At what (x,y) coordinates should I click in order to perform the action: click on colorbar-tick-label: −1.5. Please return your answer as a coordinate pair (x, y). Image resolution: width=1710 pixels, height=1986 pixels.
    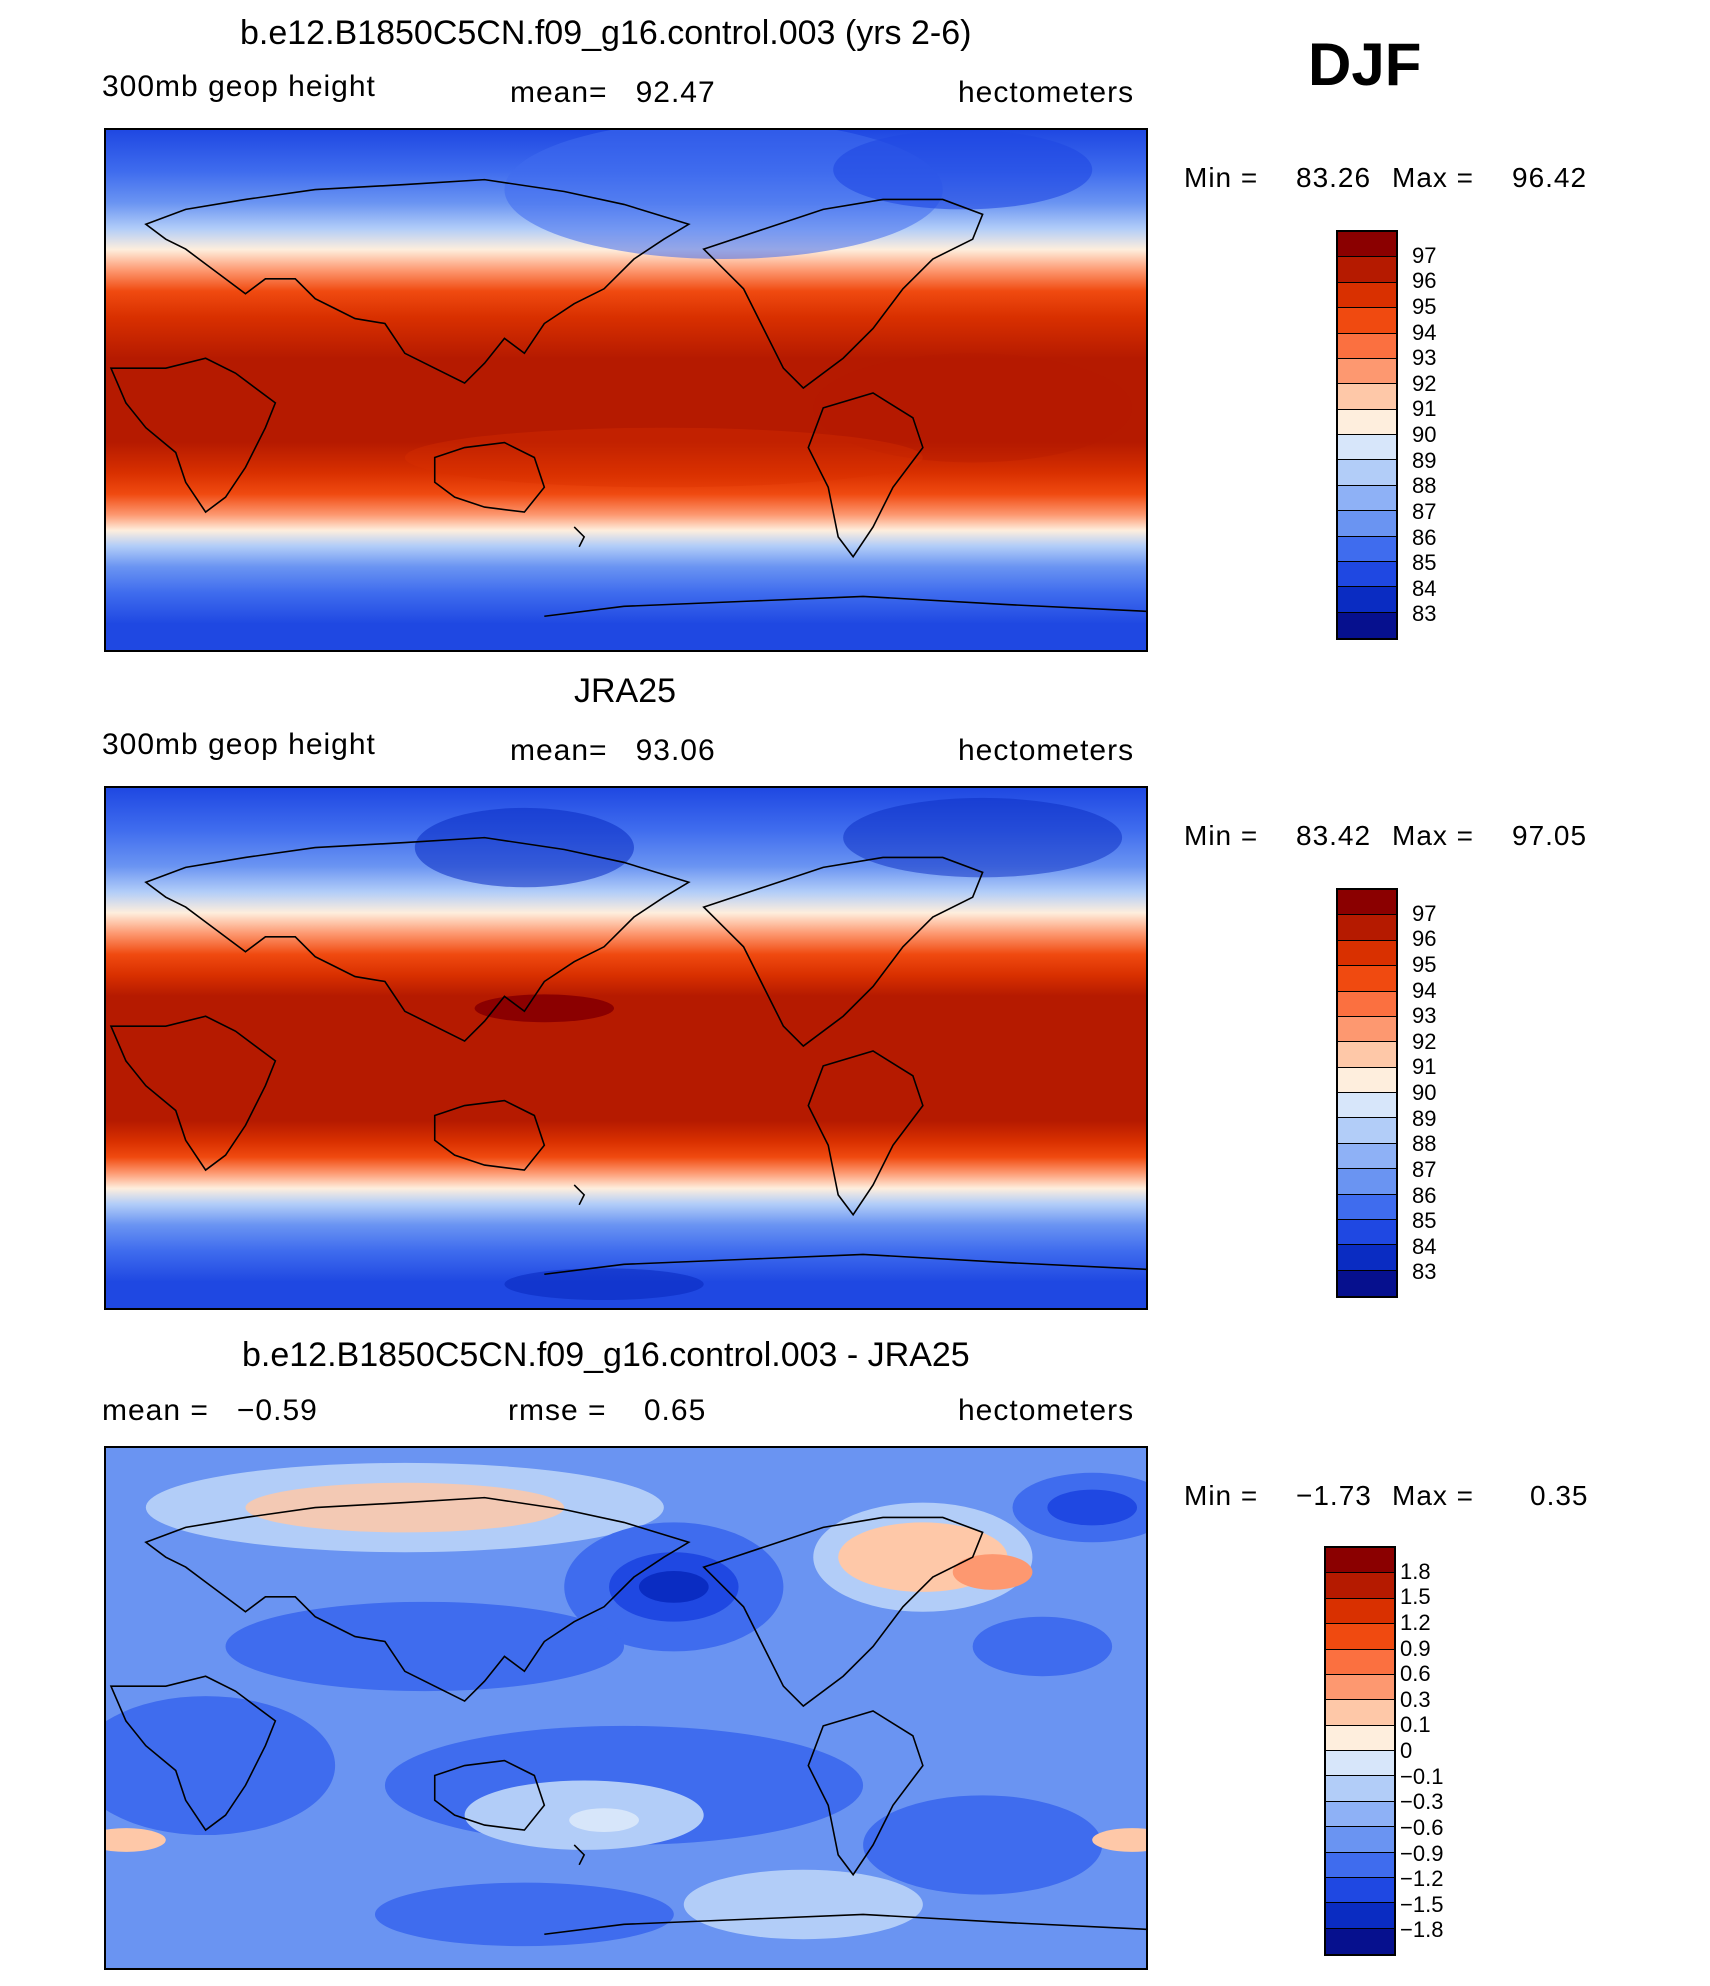
    Looking at the image, I should click on (1422, 1904).